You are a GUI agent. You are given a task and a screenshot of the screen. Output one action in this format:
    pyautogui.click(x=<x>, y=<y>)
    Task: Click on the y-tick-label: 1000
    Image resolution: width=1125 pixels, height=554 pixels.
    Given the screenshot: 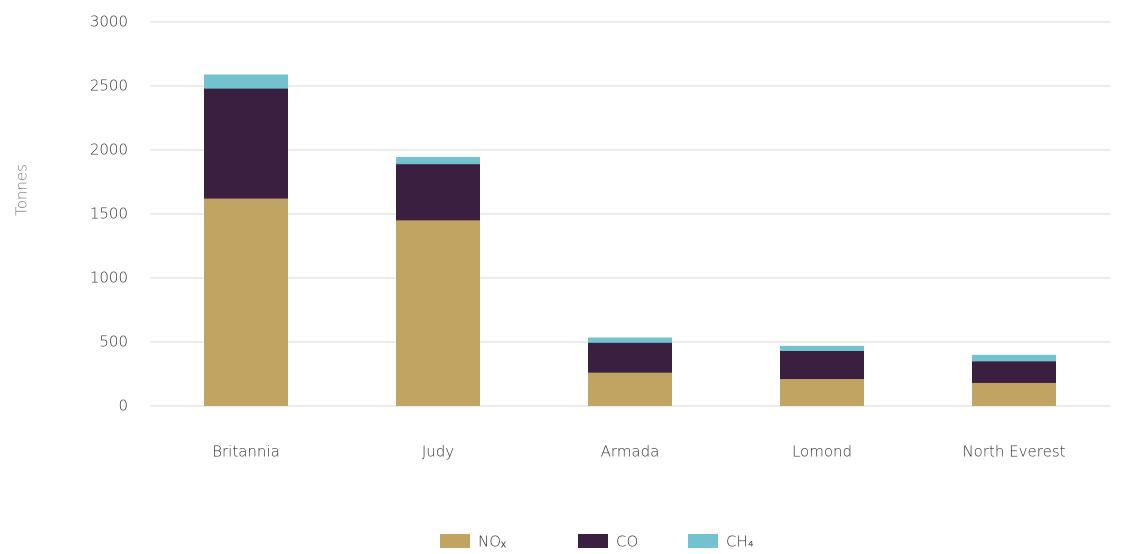 What is the action you would take?
    pyautogui.click(x=109, y=278)
    